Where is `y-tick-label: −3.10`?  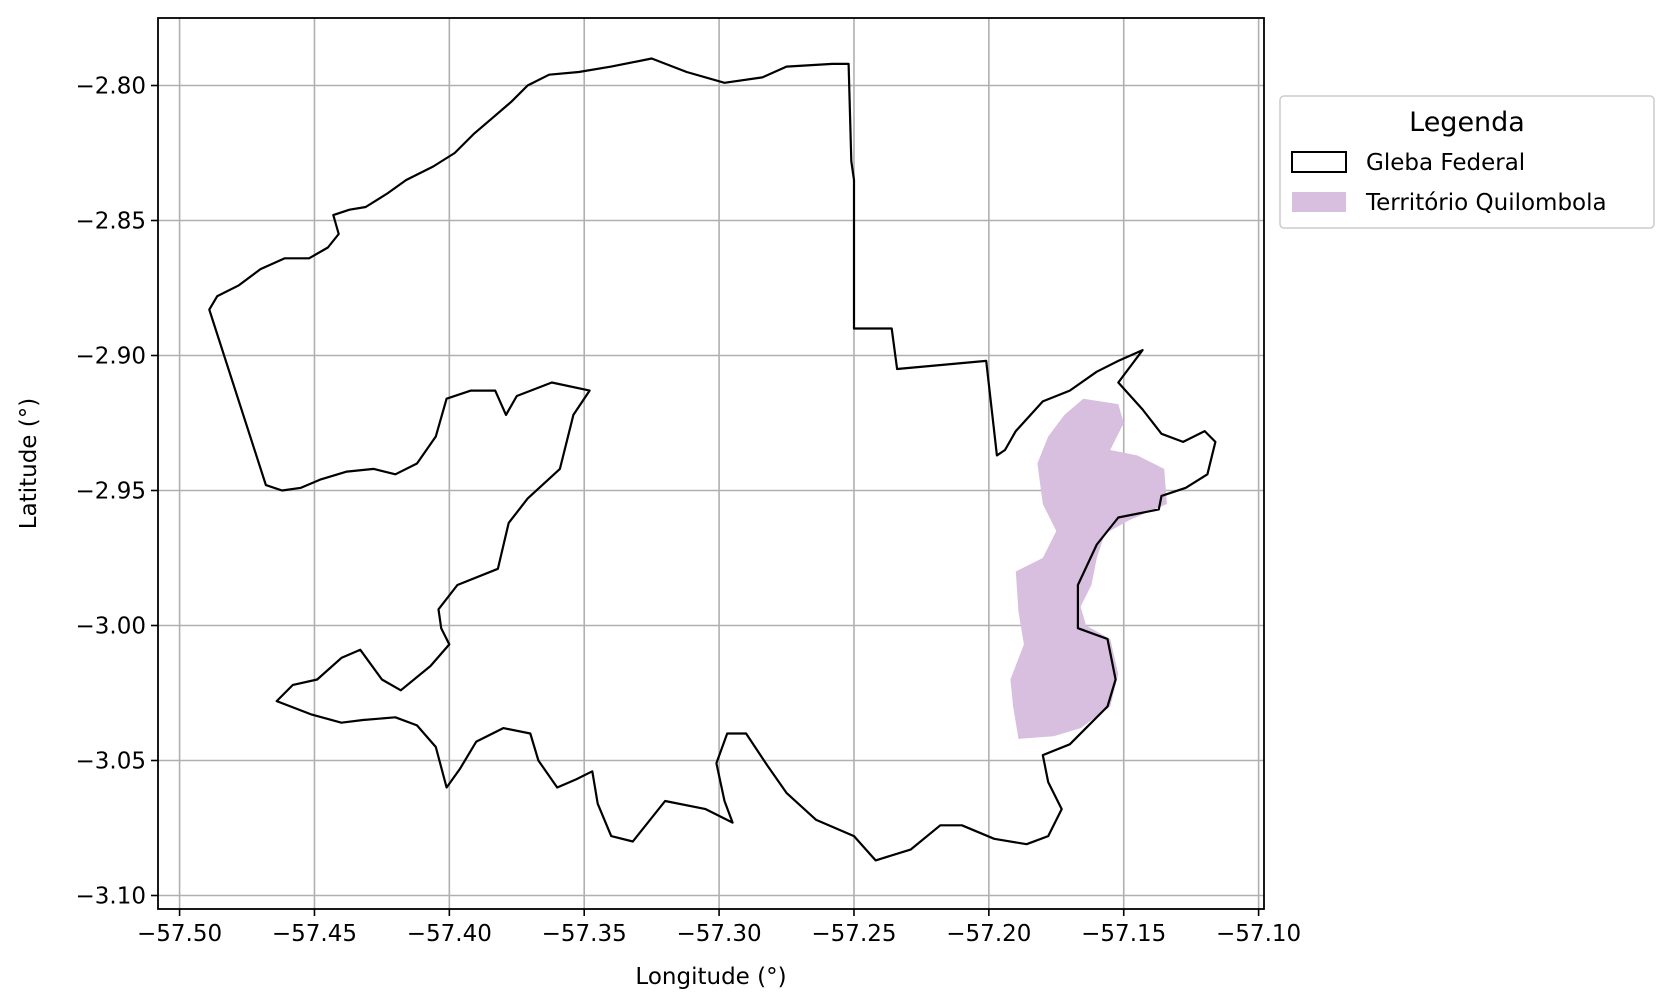 y-tick-label: −3.10 is located at coordinates (111, 897).